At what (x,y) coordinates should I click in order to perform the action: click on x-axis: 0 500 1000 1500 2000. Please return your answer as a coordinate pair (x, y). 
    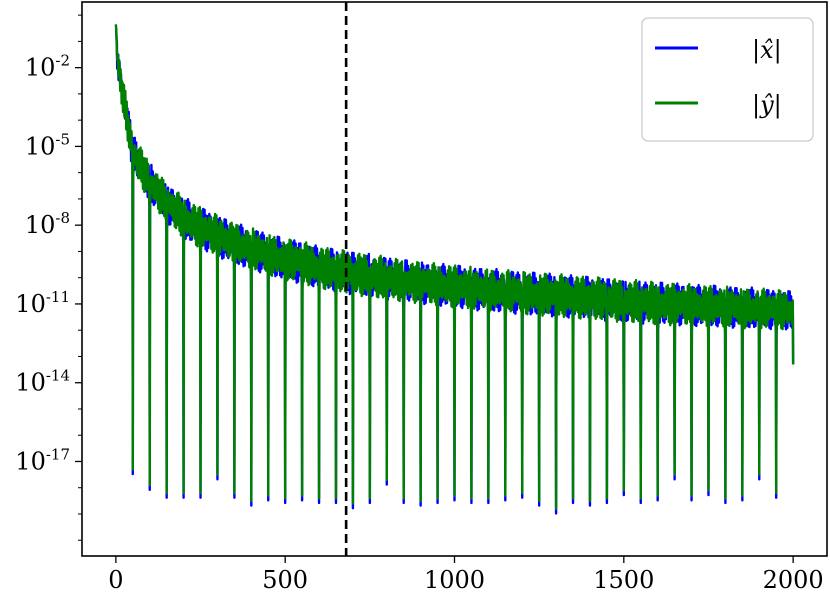
    Looking at the image, I should click on (466, 575).